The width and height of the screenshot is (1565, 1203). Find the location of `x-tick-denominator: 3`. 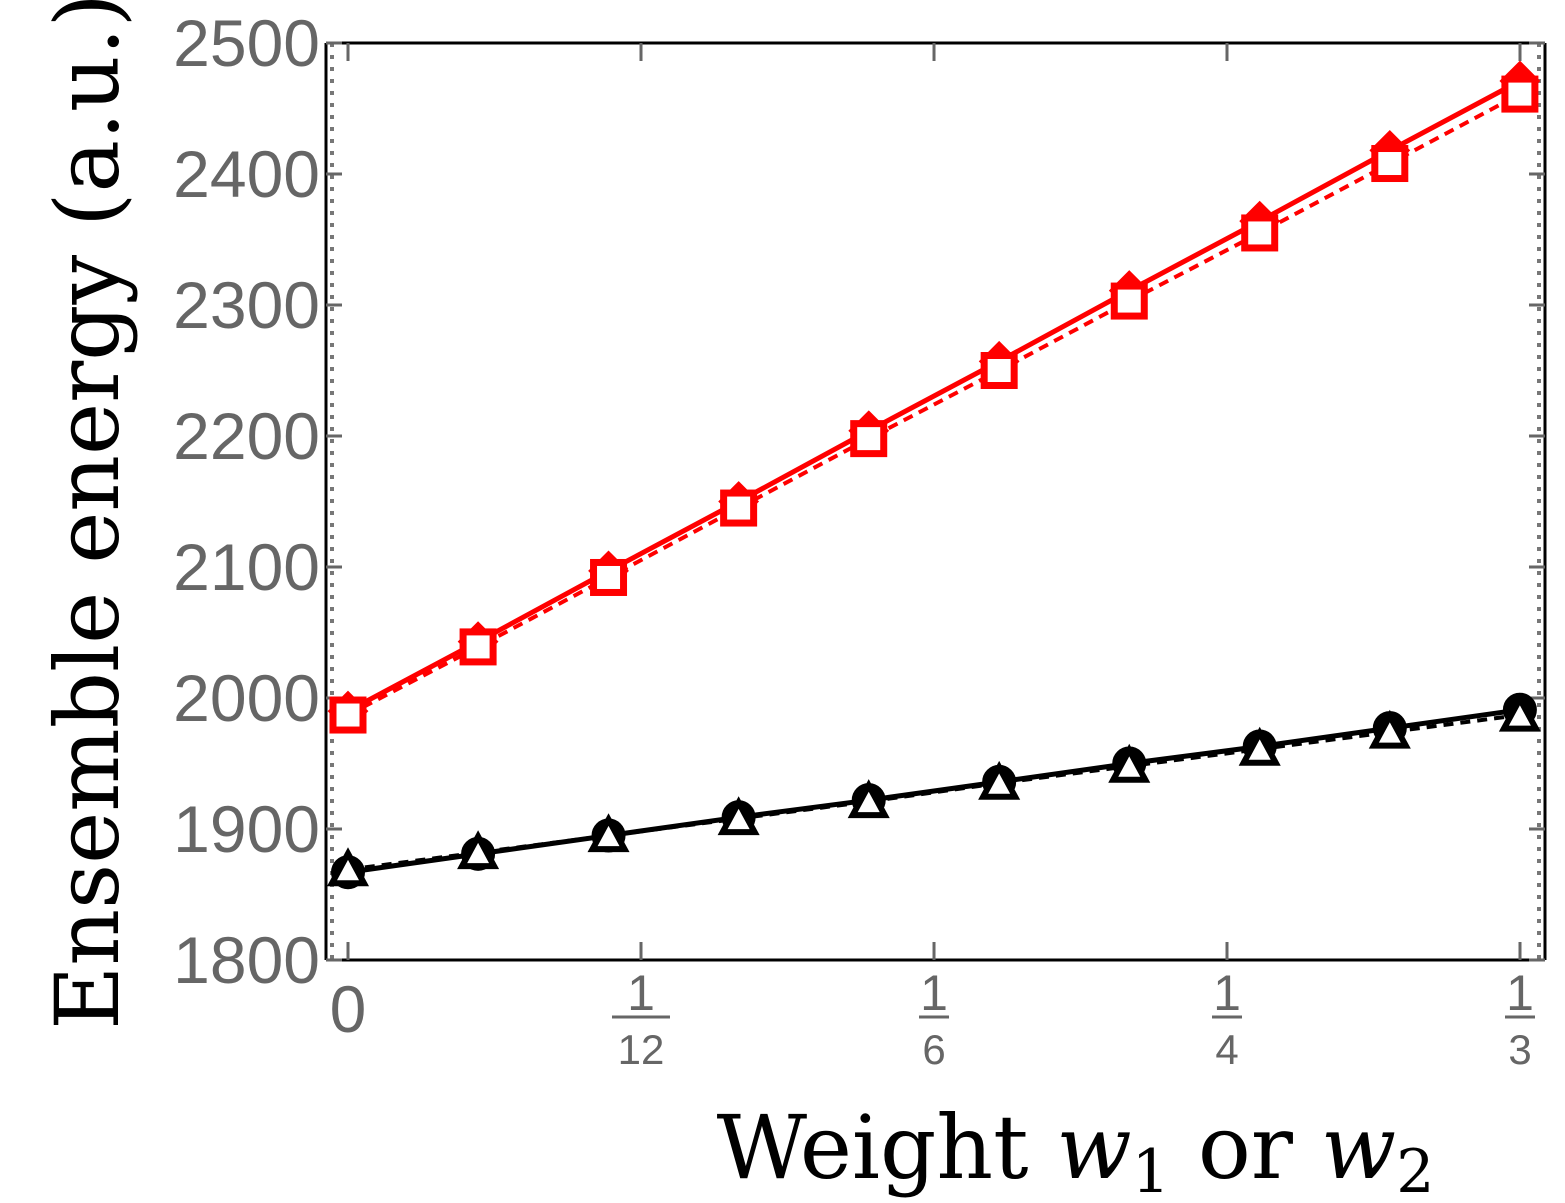

x-tick-denominator: 3 is located at coordinates (1519, 1049).